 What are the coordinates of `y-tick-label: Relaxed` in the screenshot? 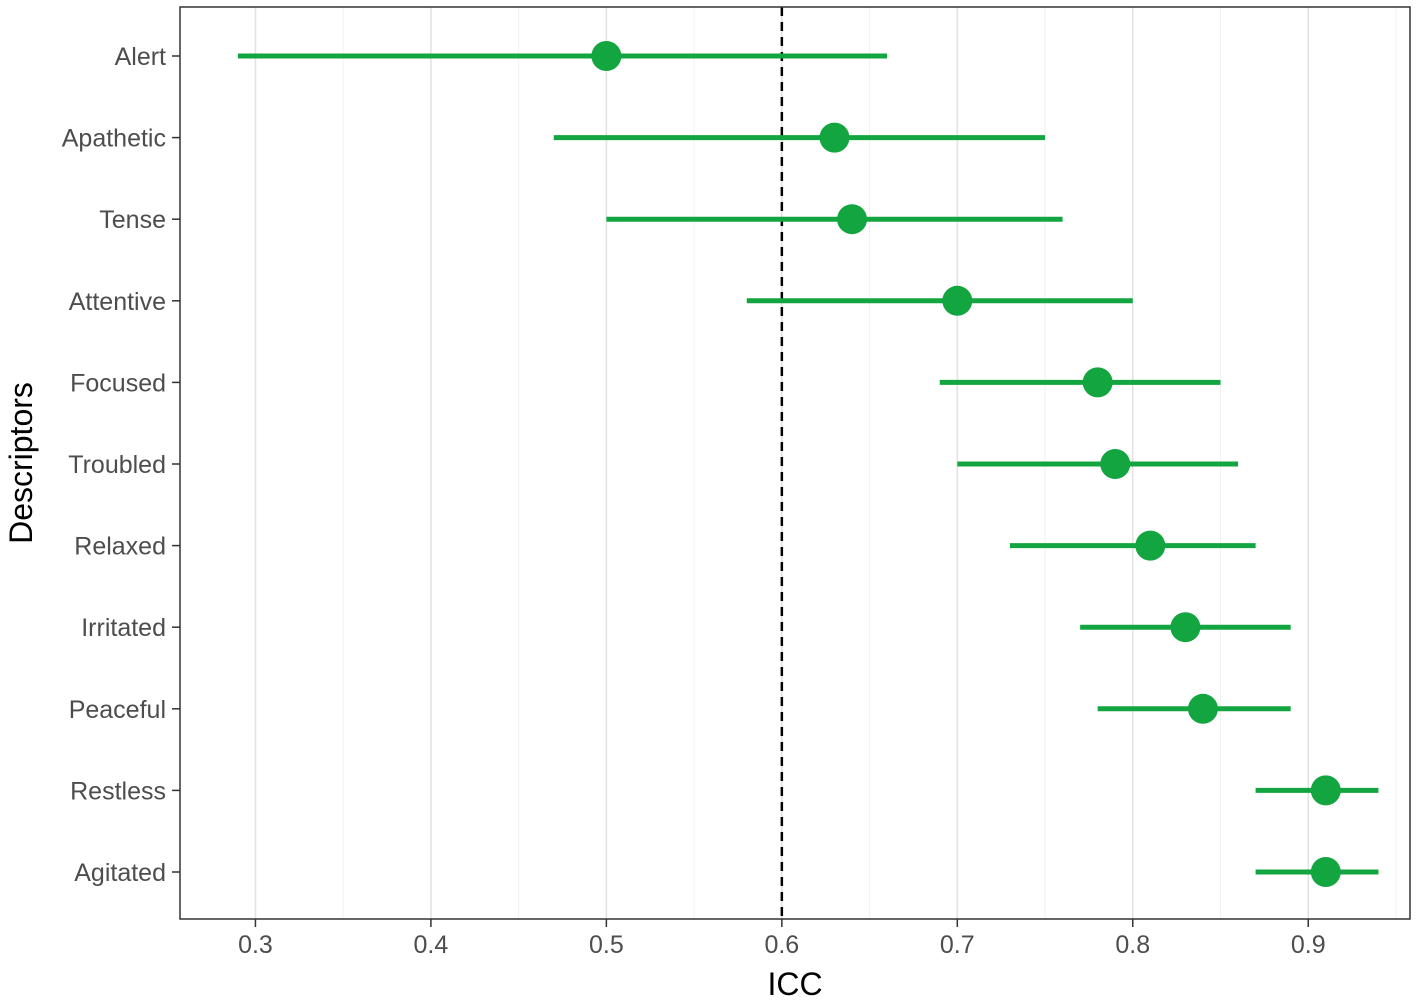 It's located at (120, 547).